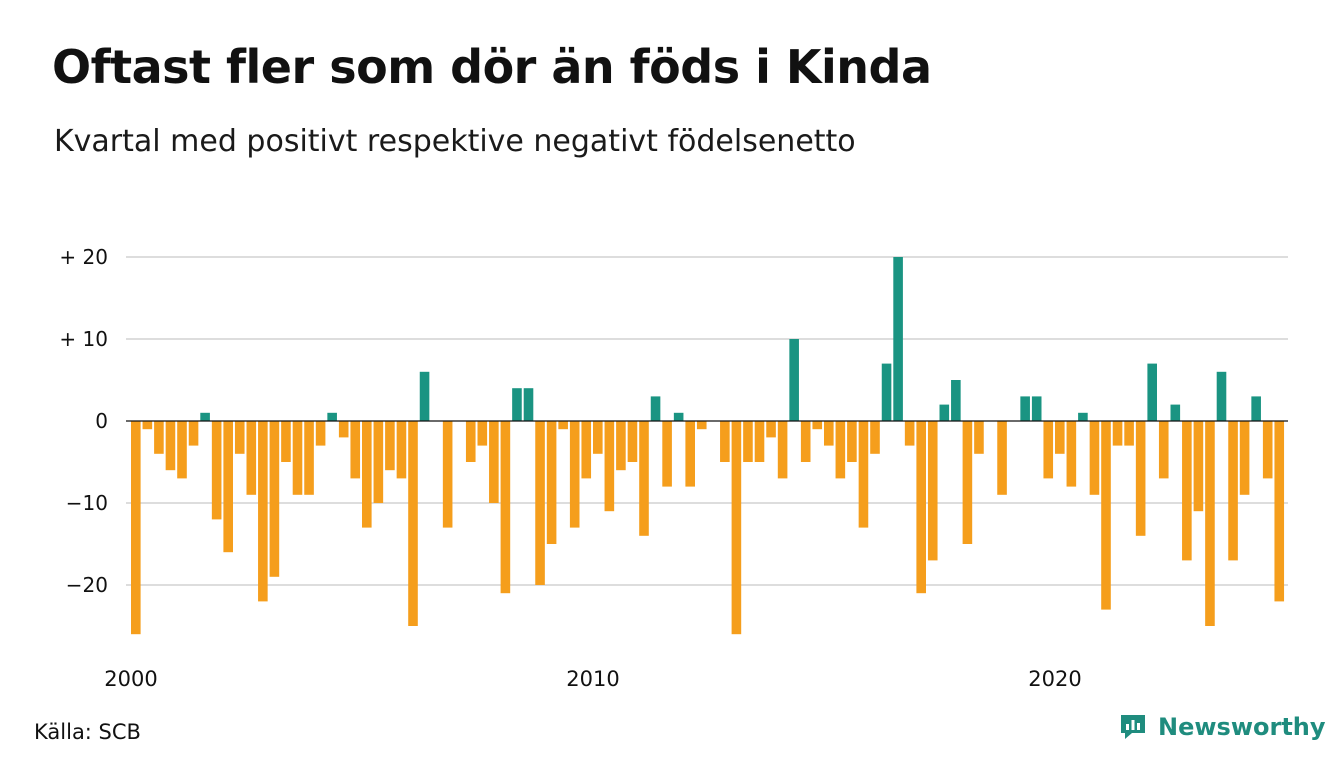 Image resolution: width=1340 pixels, height=780 pixels. What do you see at coordinates (87, 585) in the screenshot?
I see `y-tick-label: −20` at bounding box center [87, 585].